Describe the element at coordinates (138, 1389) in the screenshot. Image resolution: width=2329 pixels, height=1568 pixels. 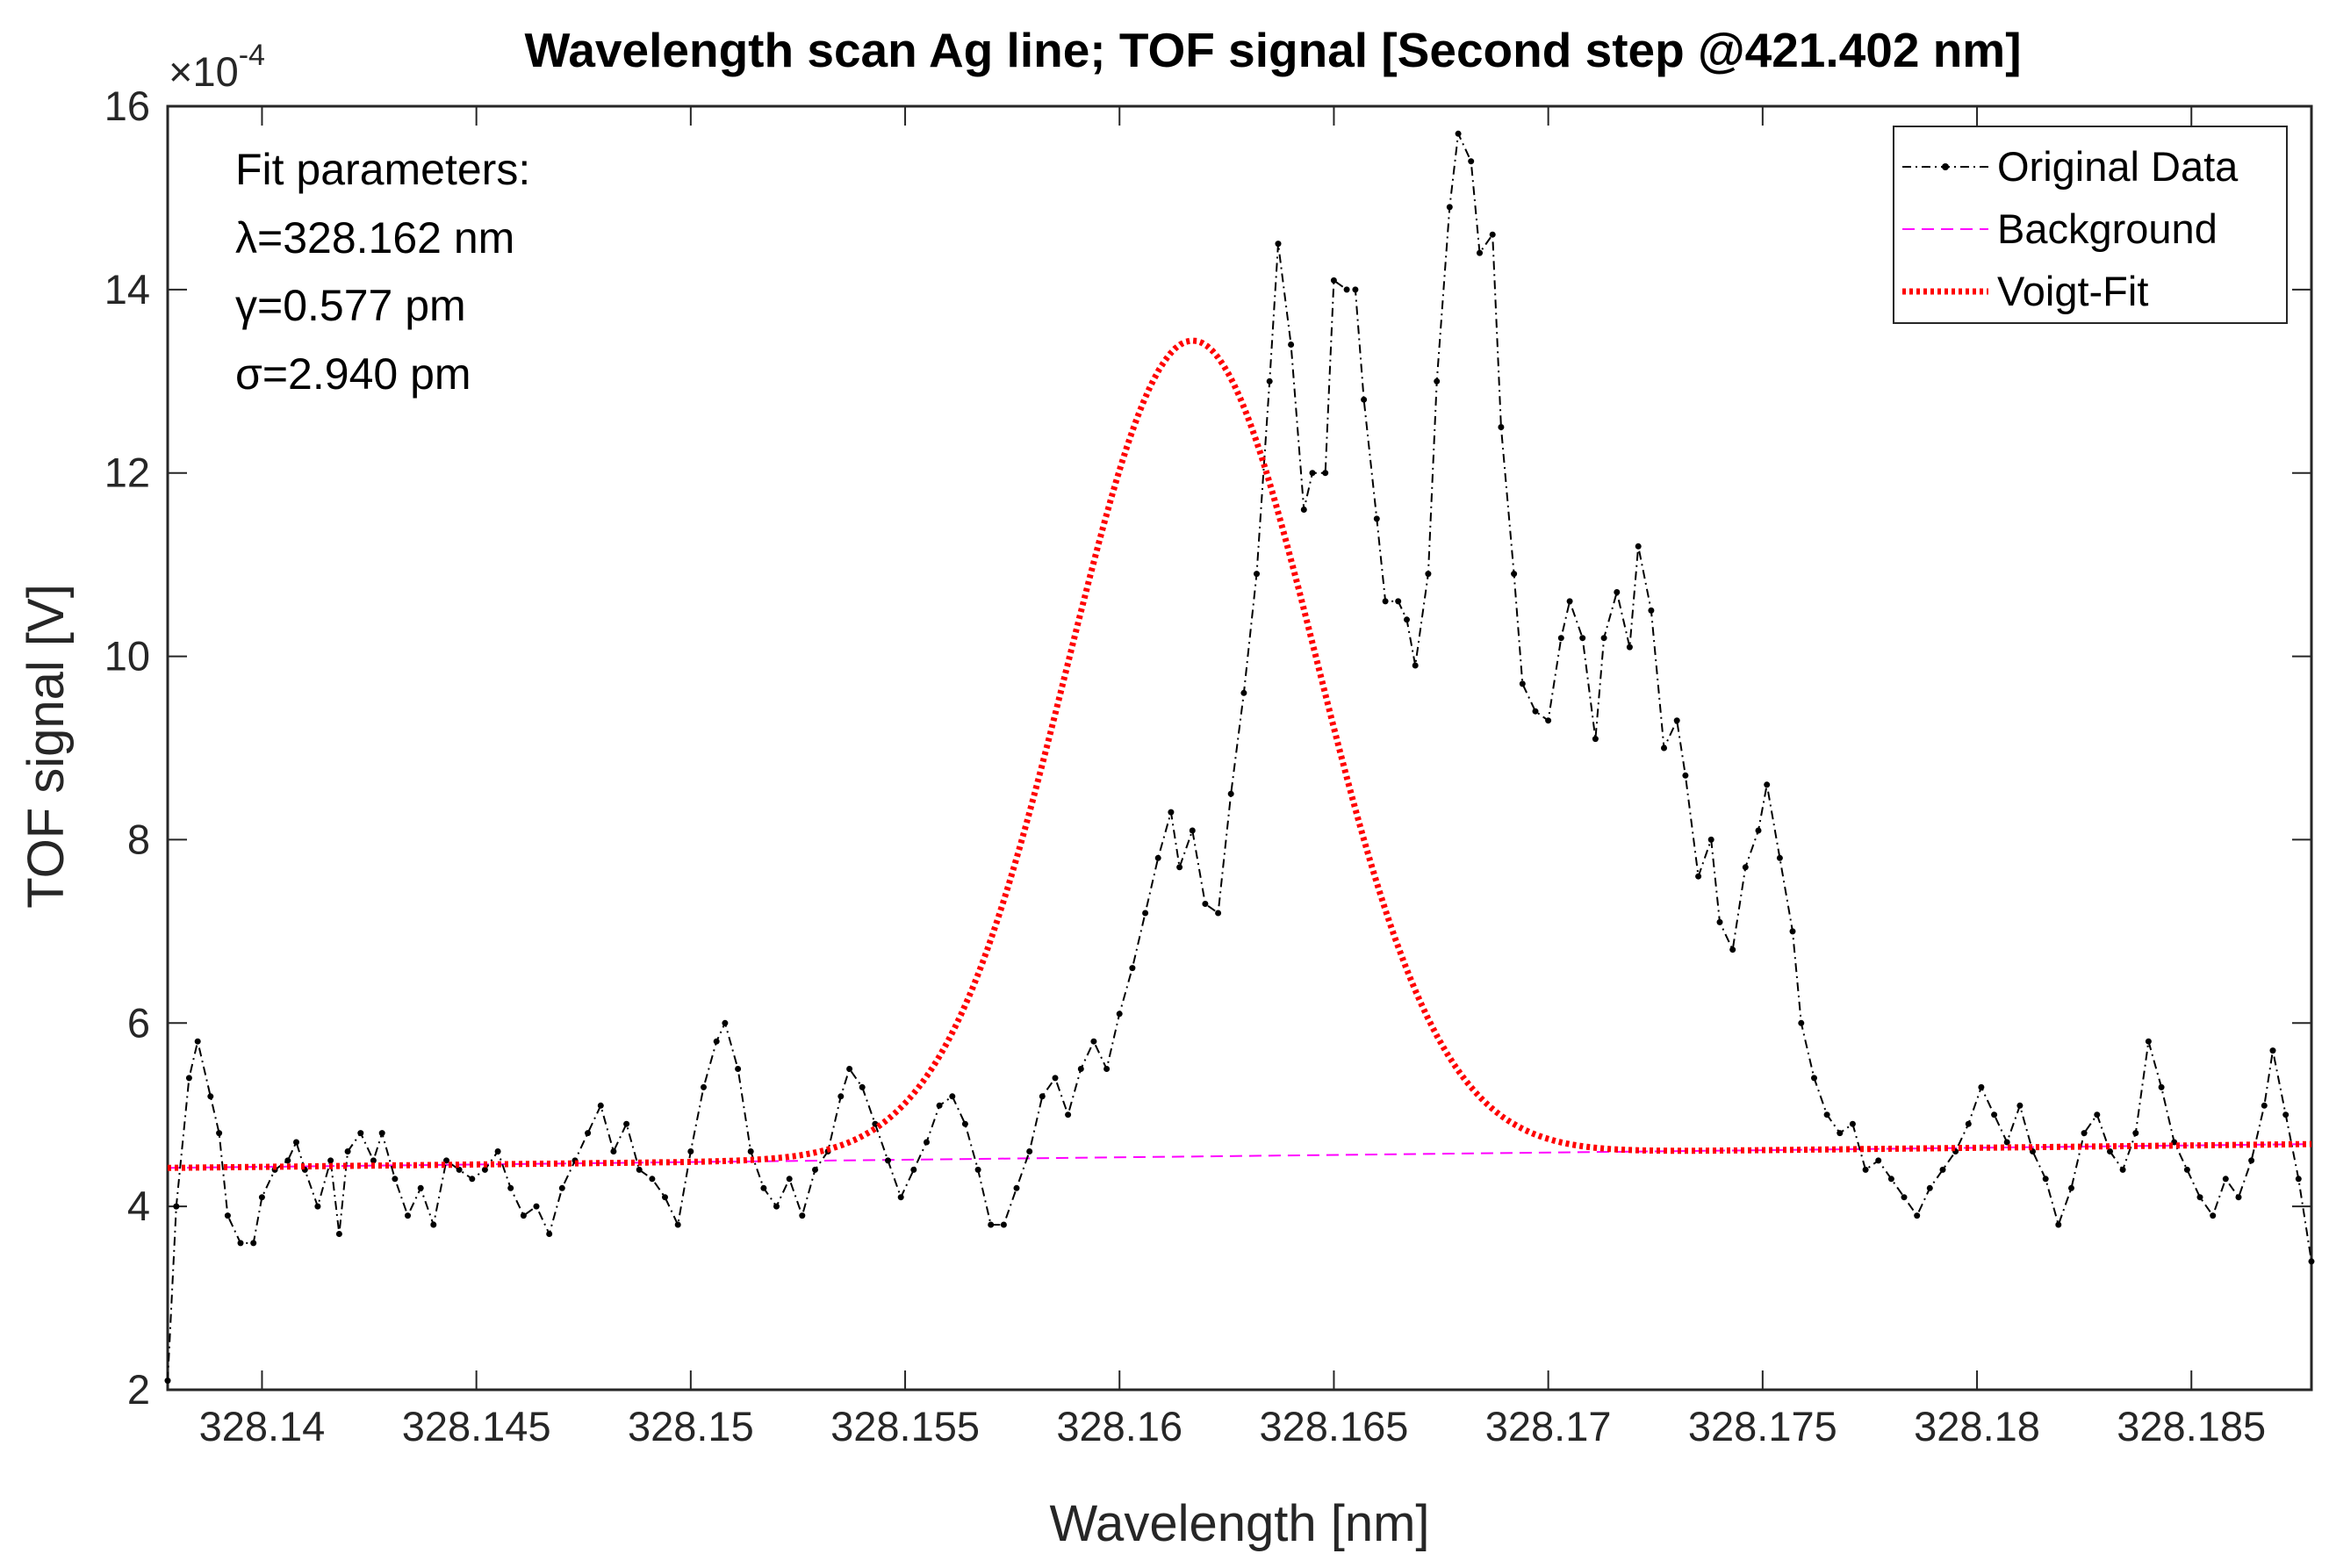
I see `y-tick-label: 2` at that location.